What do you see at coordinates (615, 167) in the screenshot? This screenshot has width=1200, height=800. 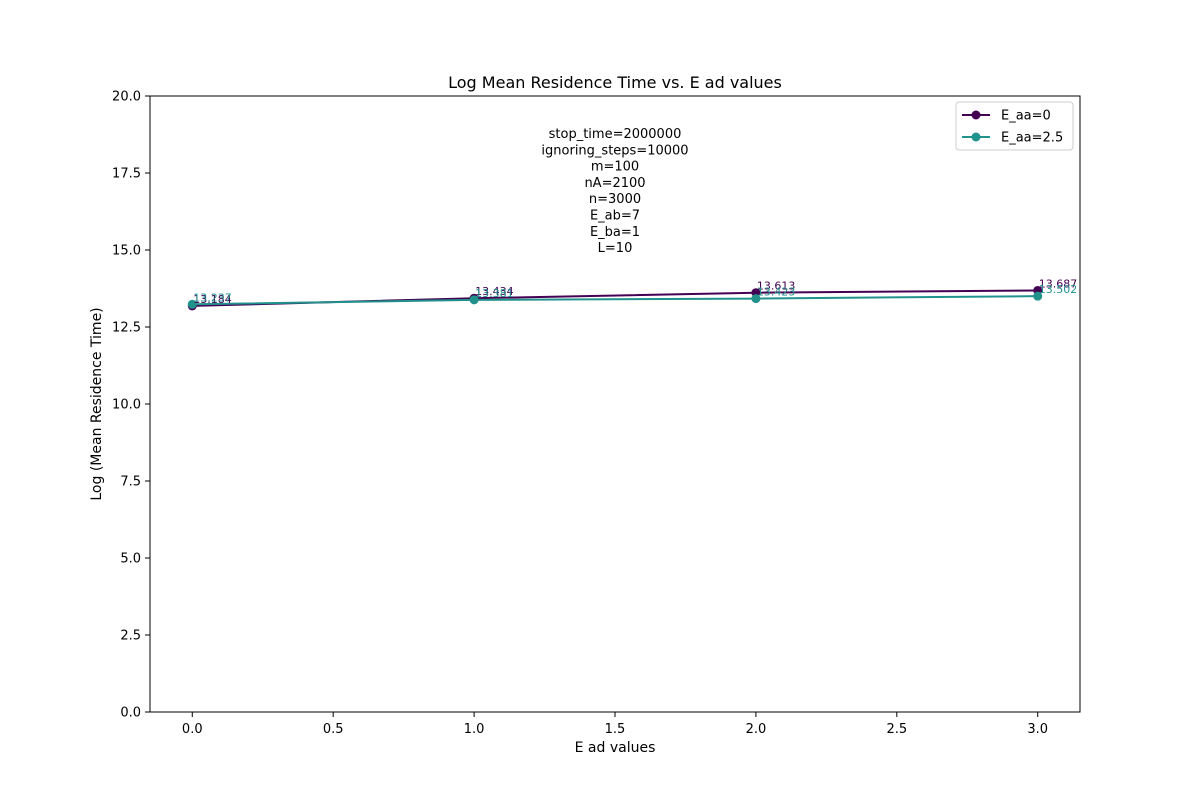 I see `annotation-line: m=100` at bounding box center [615, 167].